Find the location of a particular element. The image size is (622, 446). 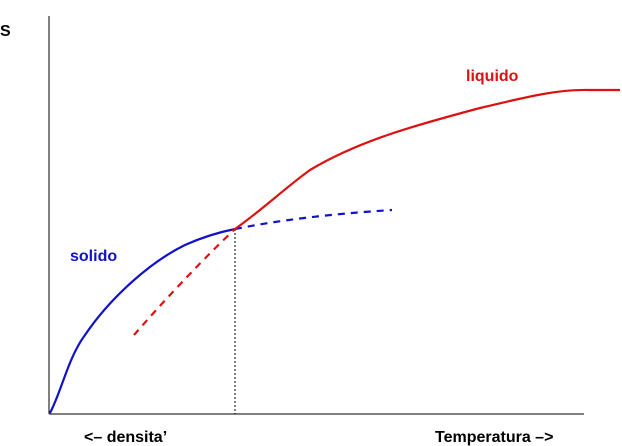

liquid-label: liquido is located at coordinates (492, 76).